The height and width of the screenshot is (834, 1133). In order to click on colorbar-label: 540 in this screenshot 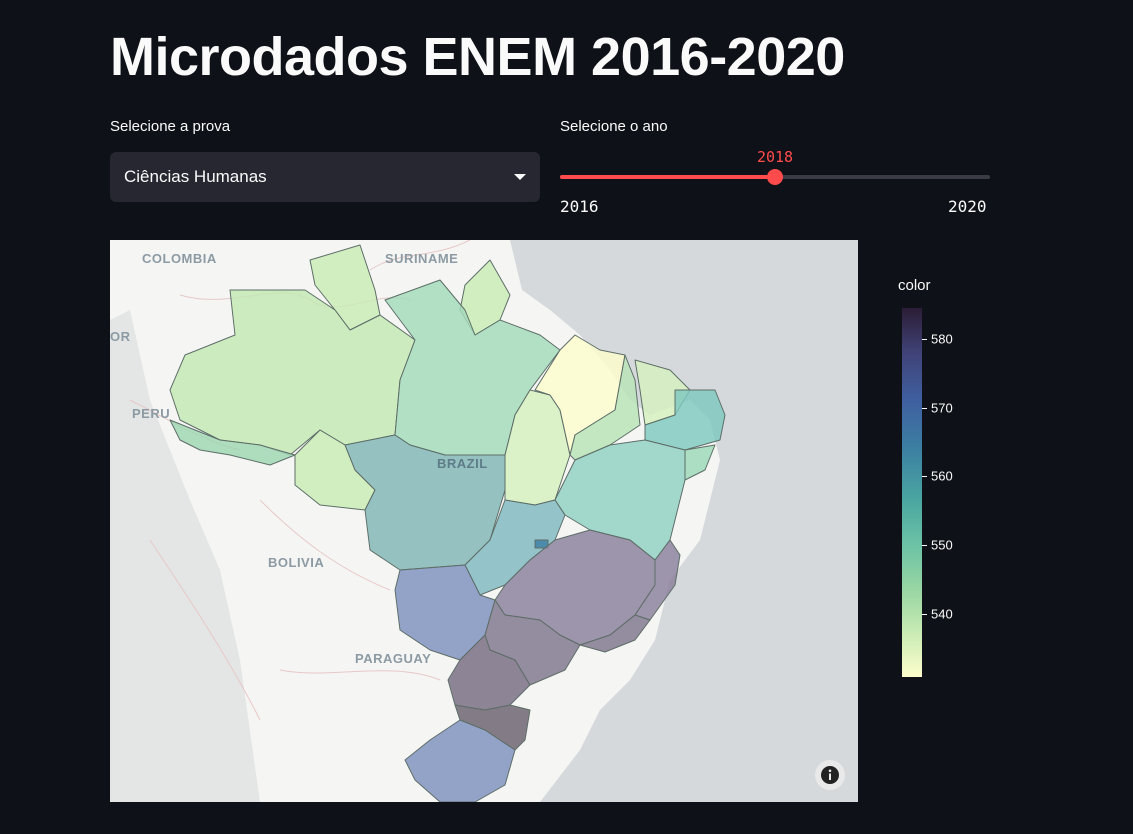, I will do `click(942, 614)`.